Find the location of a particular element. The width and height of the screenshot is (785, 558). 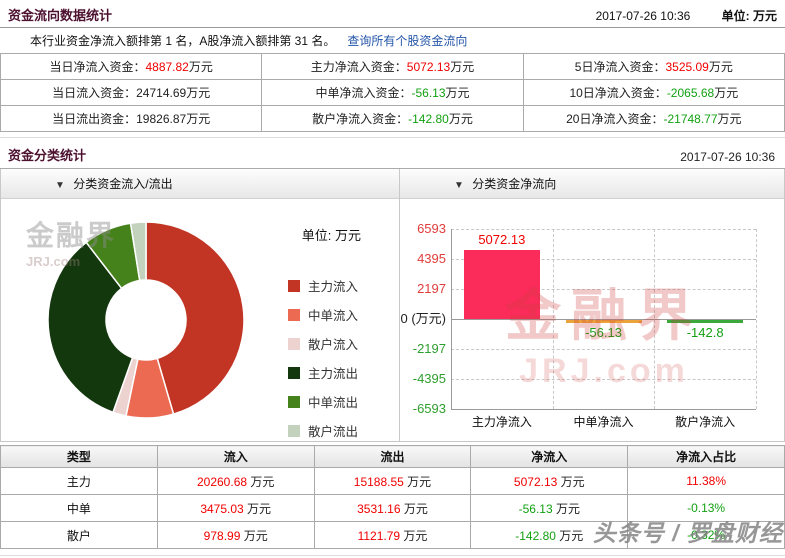

legend-item: 散户流出 is located at coordinates (323, 428).